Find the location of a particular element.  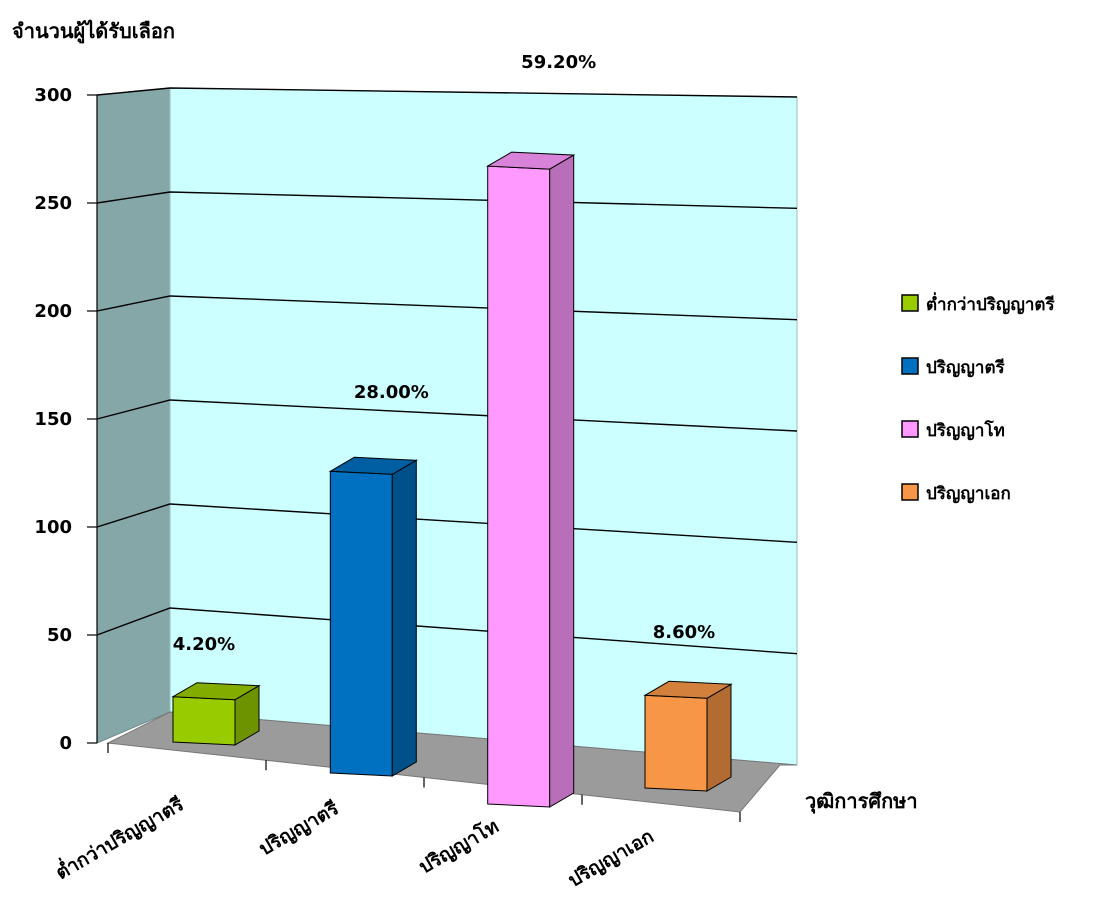

legend-label: ต่ำกว่าปริญญาตรี is located at coordinates (990, 303).